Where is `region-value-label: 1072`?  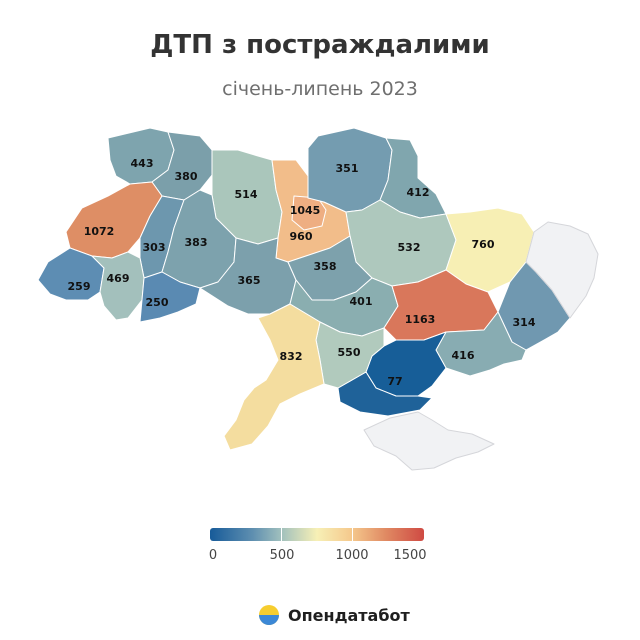 region-value-label: 1072 is located at coordinates (99, 231).